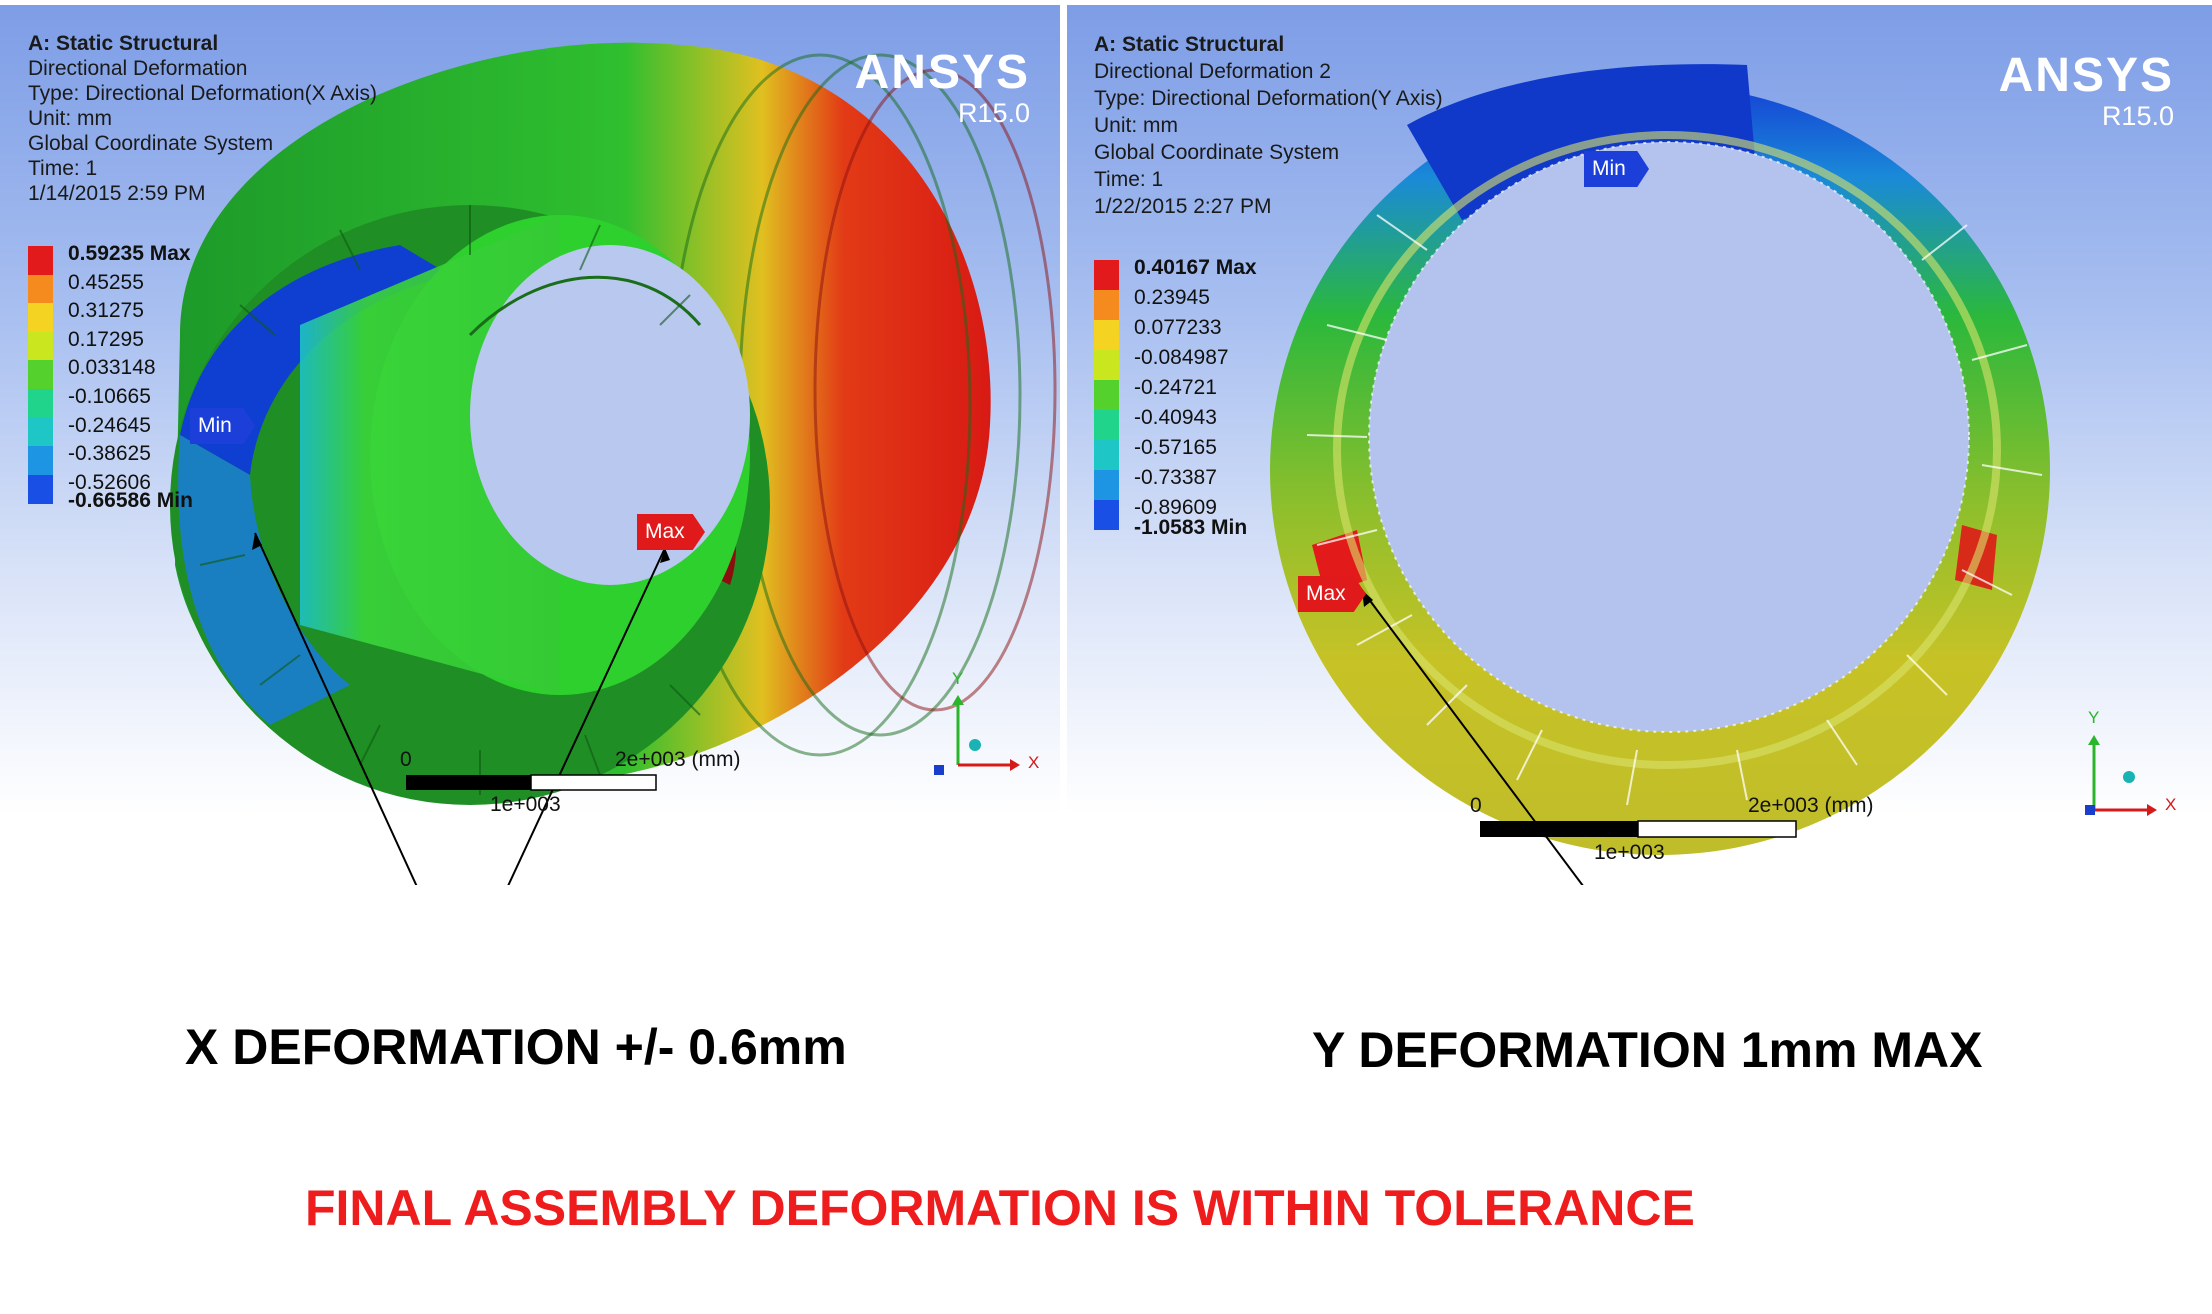 The image size is (2212, 1314). Describe the element at coordinates (138, 68) in the screenshot. I see `result-name: Directional Deformation` at that location.